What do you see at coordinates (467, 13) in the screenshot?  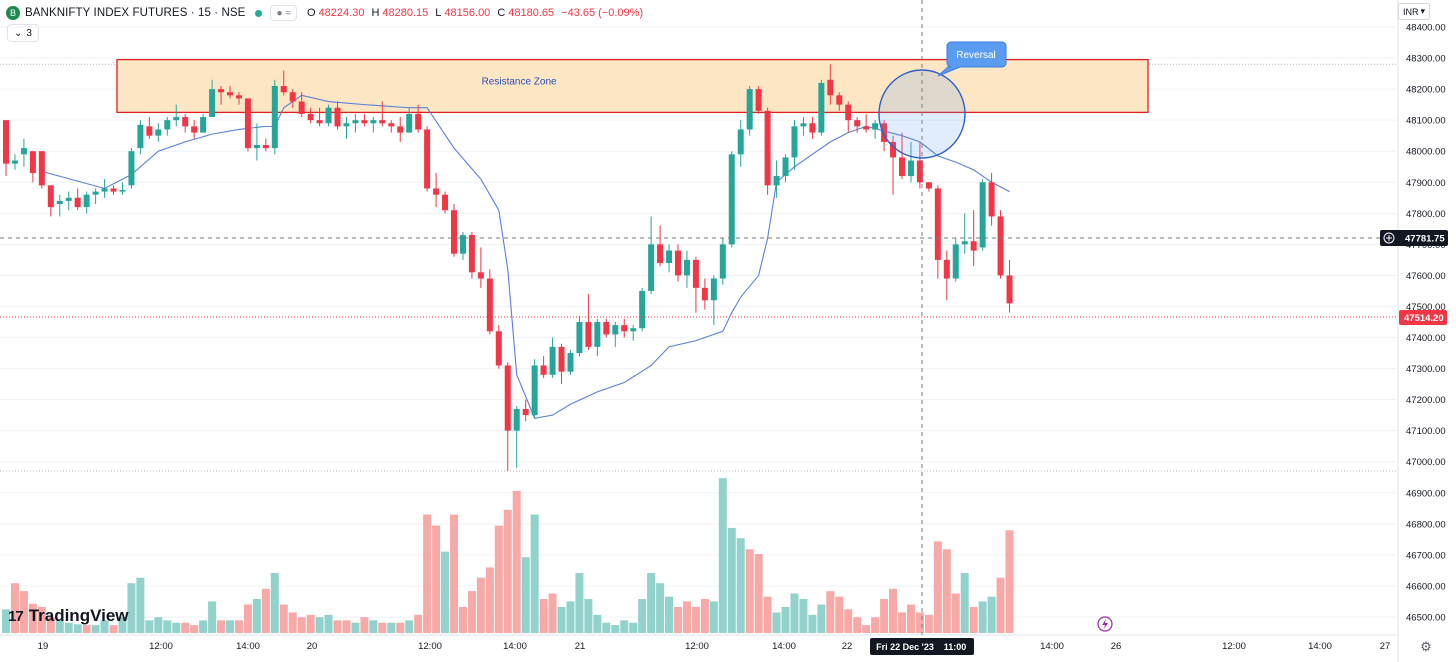 I see `low-value: 48156.00` at bounding box center [467, 13].